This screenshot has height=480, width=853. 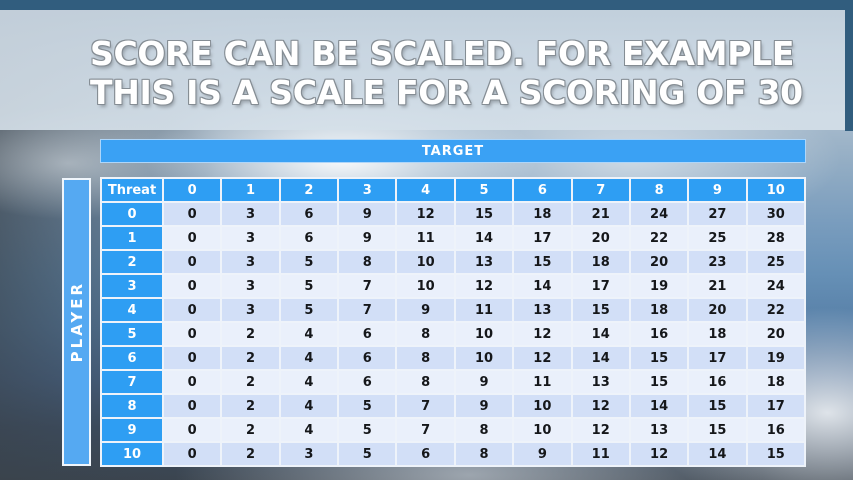 What do you see at coordinates (442, 53) in the screenshot?
I see `slide-title-line1: SCORE CAN BE SCALED. FOR EXAMPLE` at bounding box center [442, 53].